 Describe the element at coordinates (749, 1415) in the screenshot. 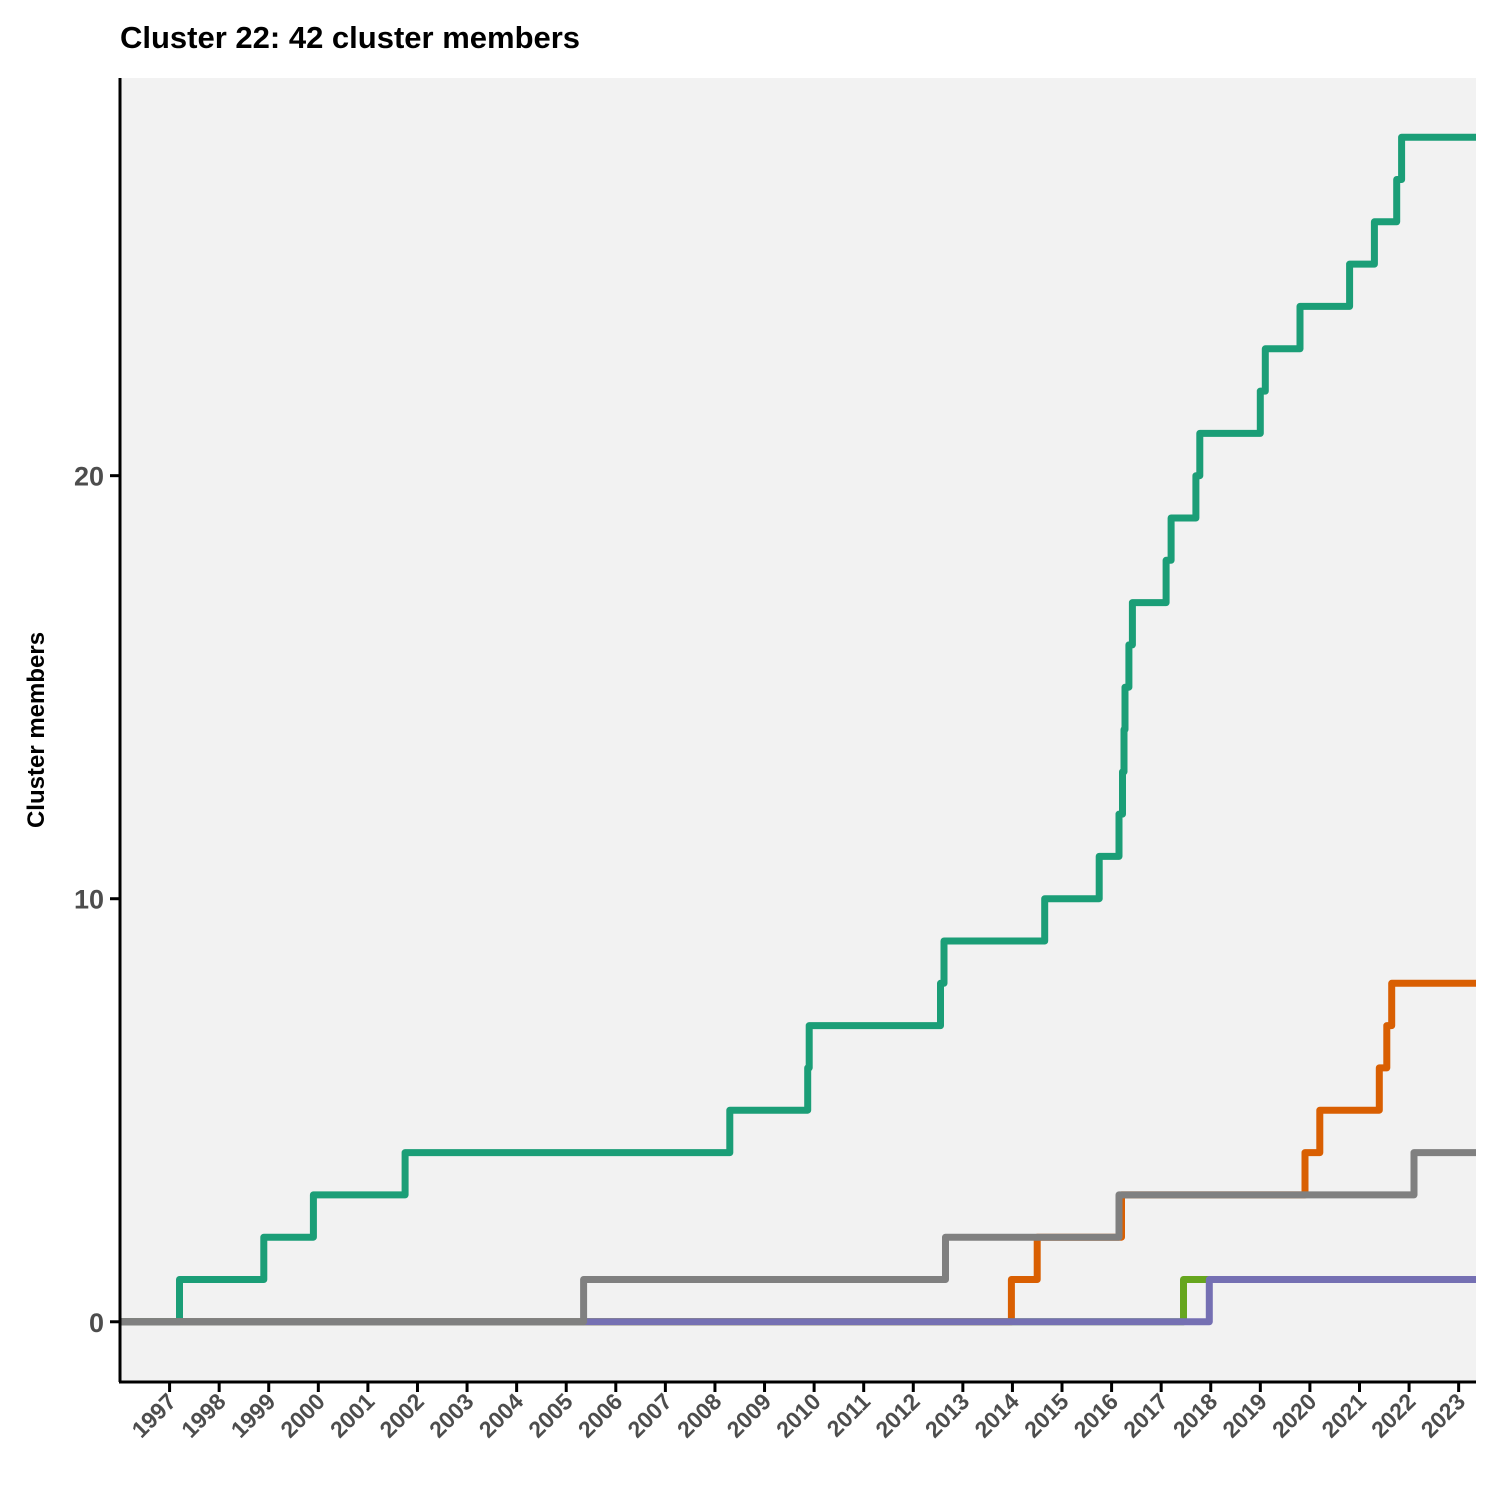

I see `x-tick-label: 2009` at that location.